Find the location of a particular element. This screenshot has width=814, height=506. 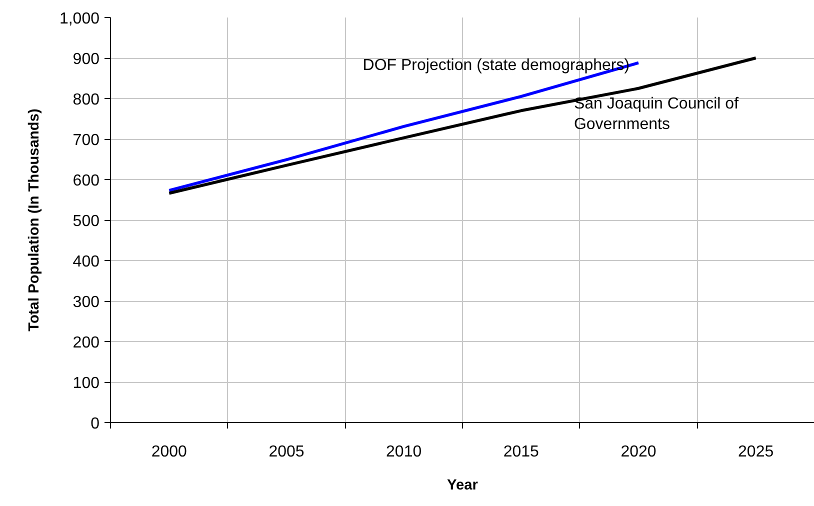

y-tick-label: 300 is located at coordinates (86, 302).